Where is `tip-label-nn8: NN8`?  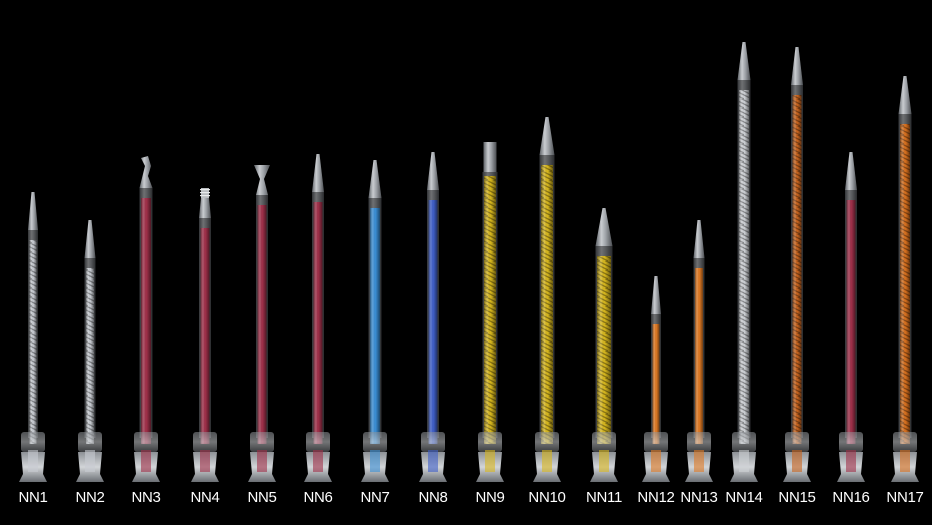
tip-label-nn8: NN8 is located at coordinates (433, 497).